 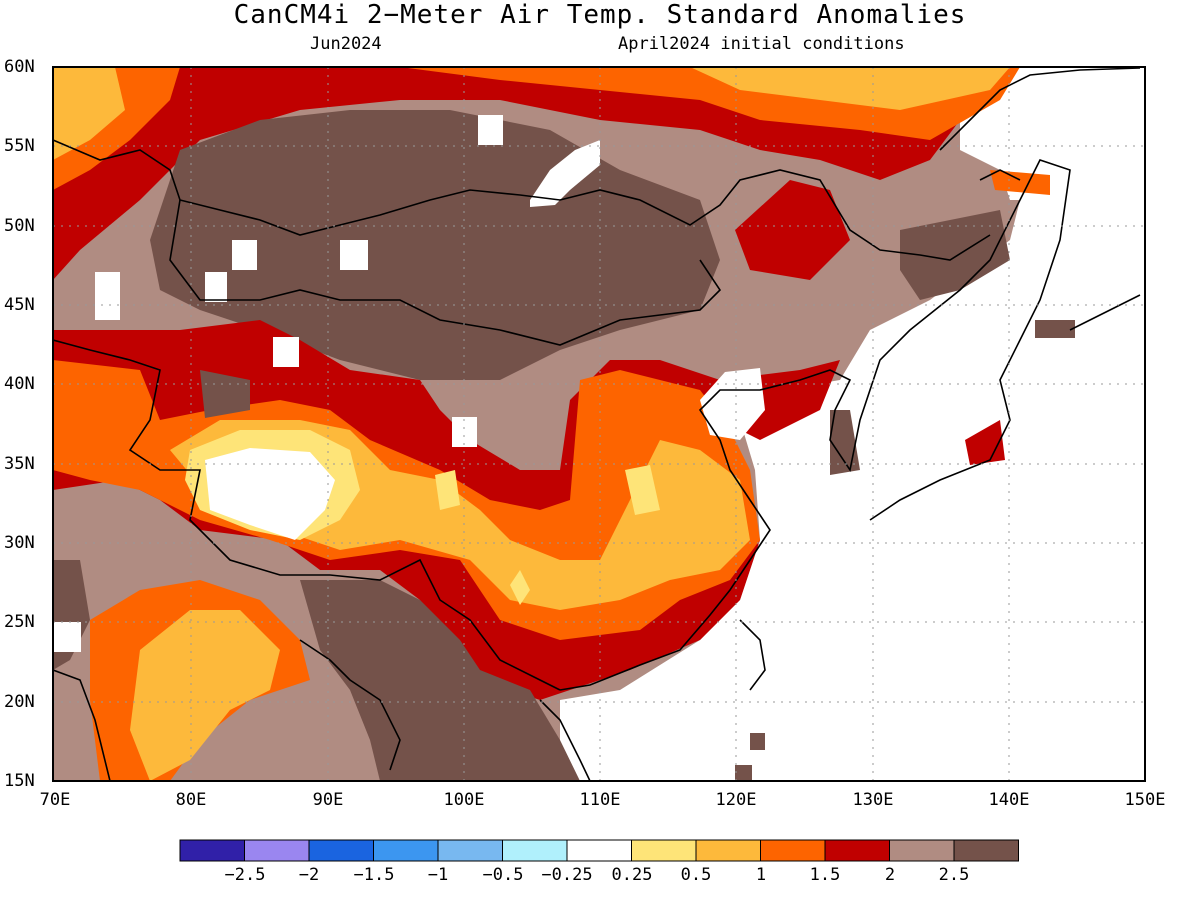 What do you see at coordinates (600, 800) in the screenshot?
I see `lon-label: 110E` at bounding box center [600, 800].